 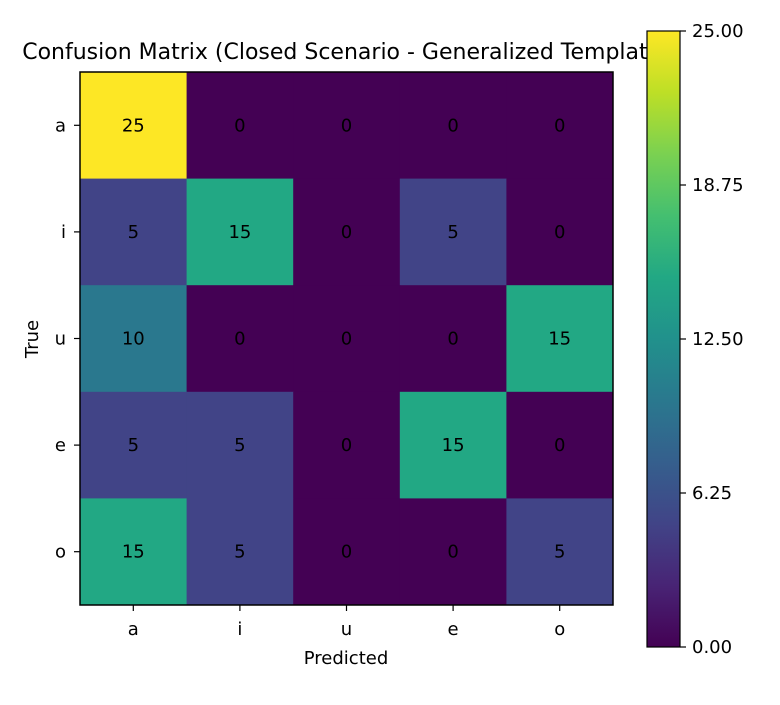 I want to click on y-tick-label: i, so click(x=63, y=232).